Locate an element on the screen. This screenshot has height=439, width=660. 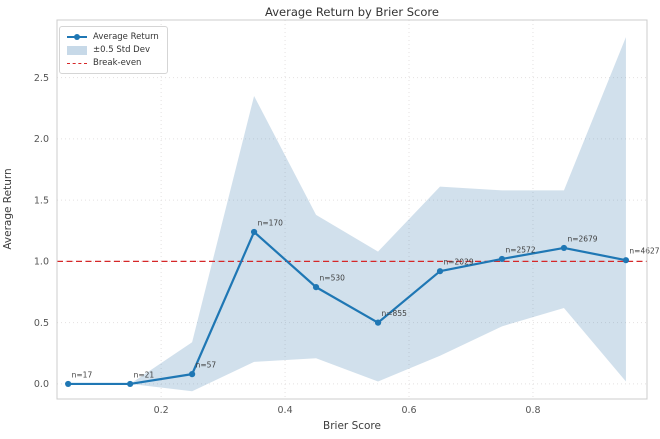
point-annotation: n=530 is located at coordinates (333, 278).